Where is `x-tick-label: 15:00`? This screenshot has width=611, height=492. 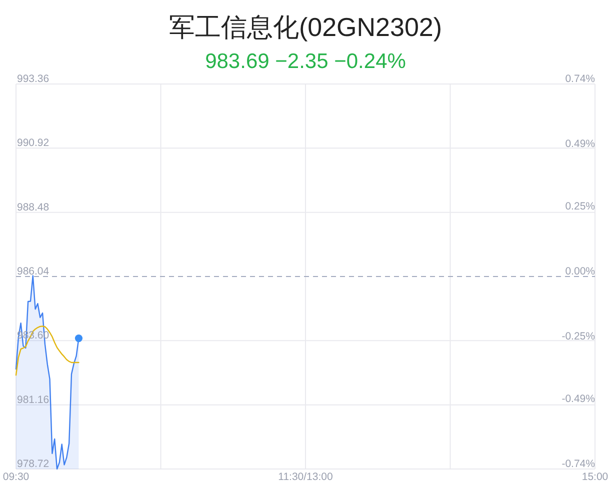
x-tick-label: 15:00 is located at coordinates (595, 477).